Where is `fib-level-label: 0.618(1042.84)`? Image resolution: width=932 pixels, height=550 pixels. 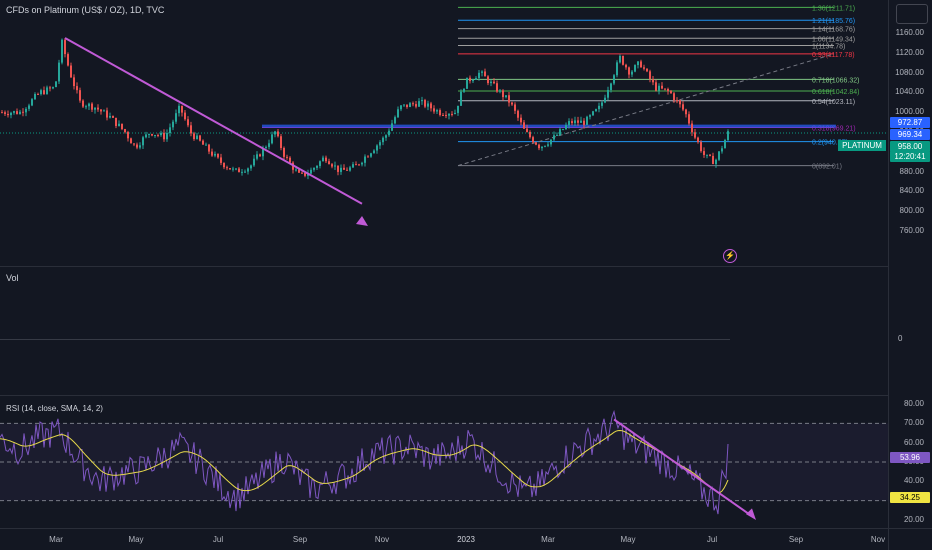
fib-level-label: 0.618(1042.84) is located at coordinates (835, 92).